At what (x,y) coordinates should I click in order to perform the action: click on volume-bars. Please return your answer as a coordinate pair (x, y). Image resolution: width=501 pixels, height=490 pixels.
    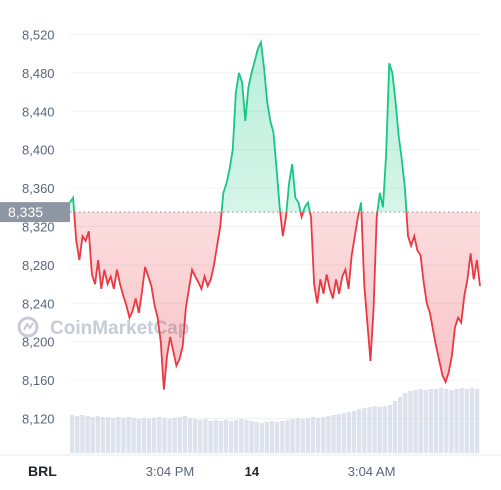
    Looking at the image, I should click on (275, 420).